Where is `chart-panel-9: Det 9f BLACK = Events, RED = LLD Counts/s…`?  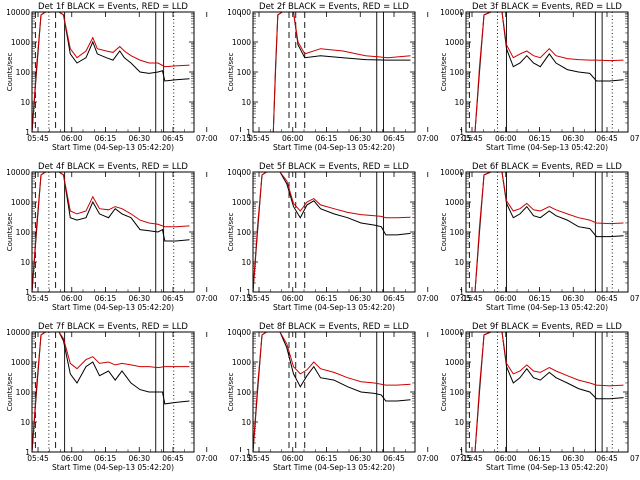 chart-panel-9: Det 9f BLACK = Events, RED = LLD Counts/s… is located at coordinates (540, 397).